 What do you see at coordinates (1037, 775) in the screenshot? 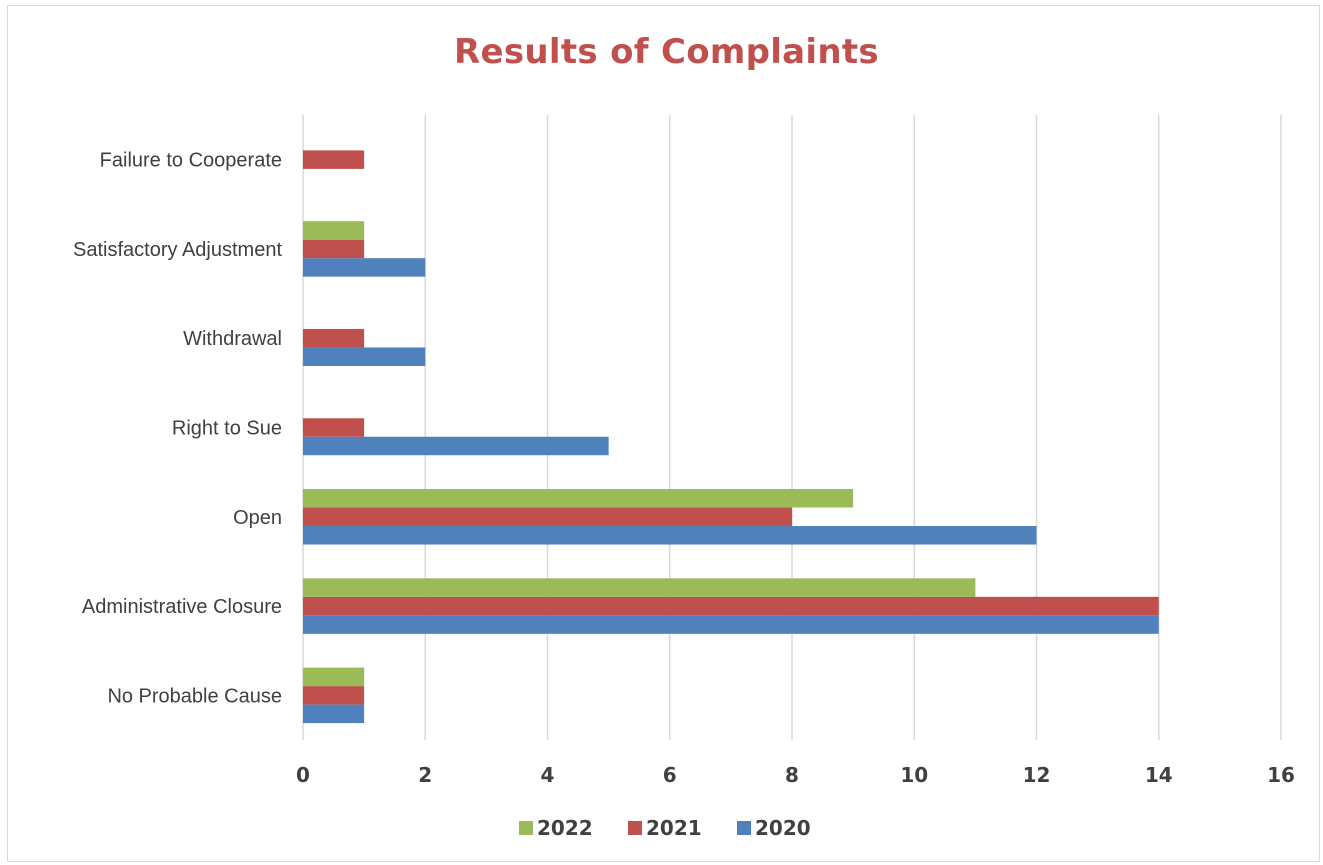
I see `x-tick-label: 12` at bounding box center [1037, 775].